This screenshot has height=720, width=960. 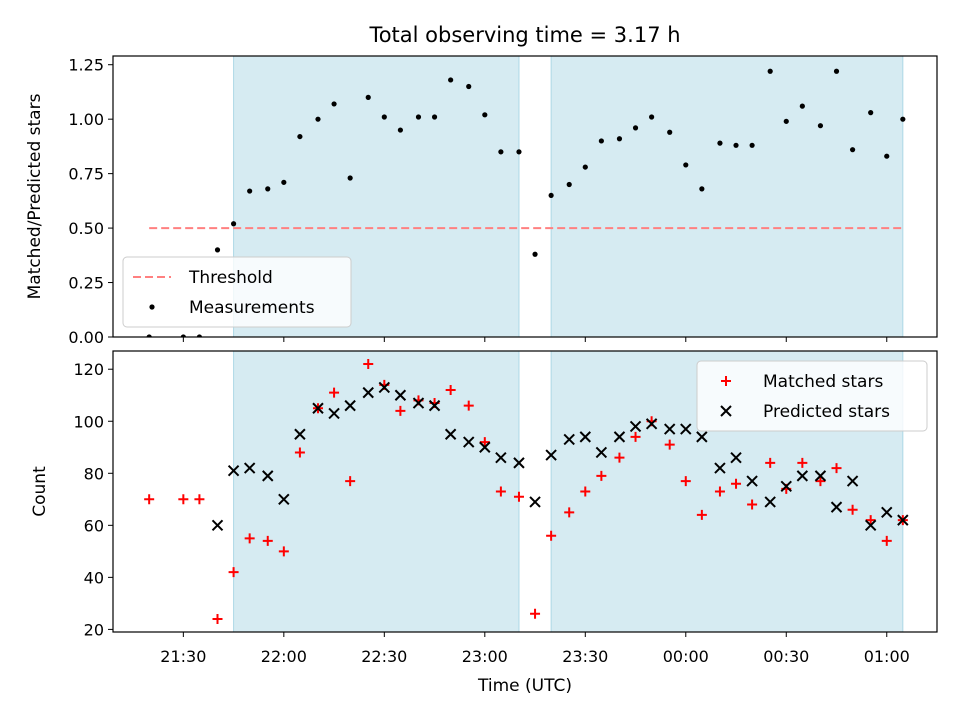 I want to click on legend-label-matched-stars: Matched stars, so click(x=823, y=382).